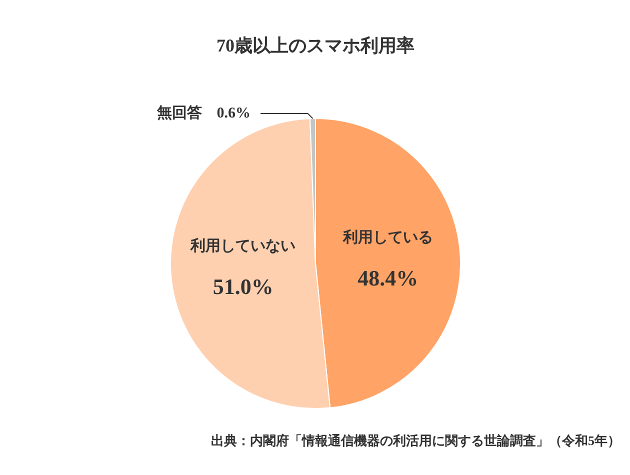 Image resolution: width=630 pixels, height=475 pixels. Describe the element at coordinates (315, 46) in the screenshot. I see `chart-title: 70歳以上のスマホ利用率` at that location.